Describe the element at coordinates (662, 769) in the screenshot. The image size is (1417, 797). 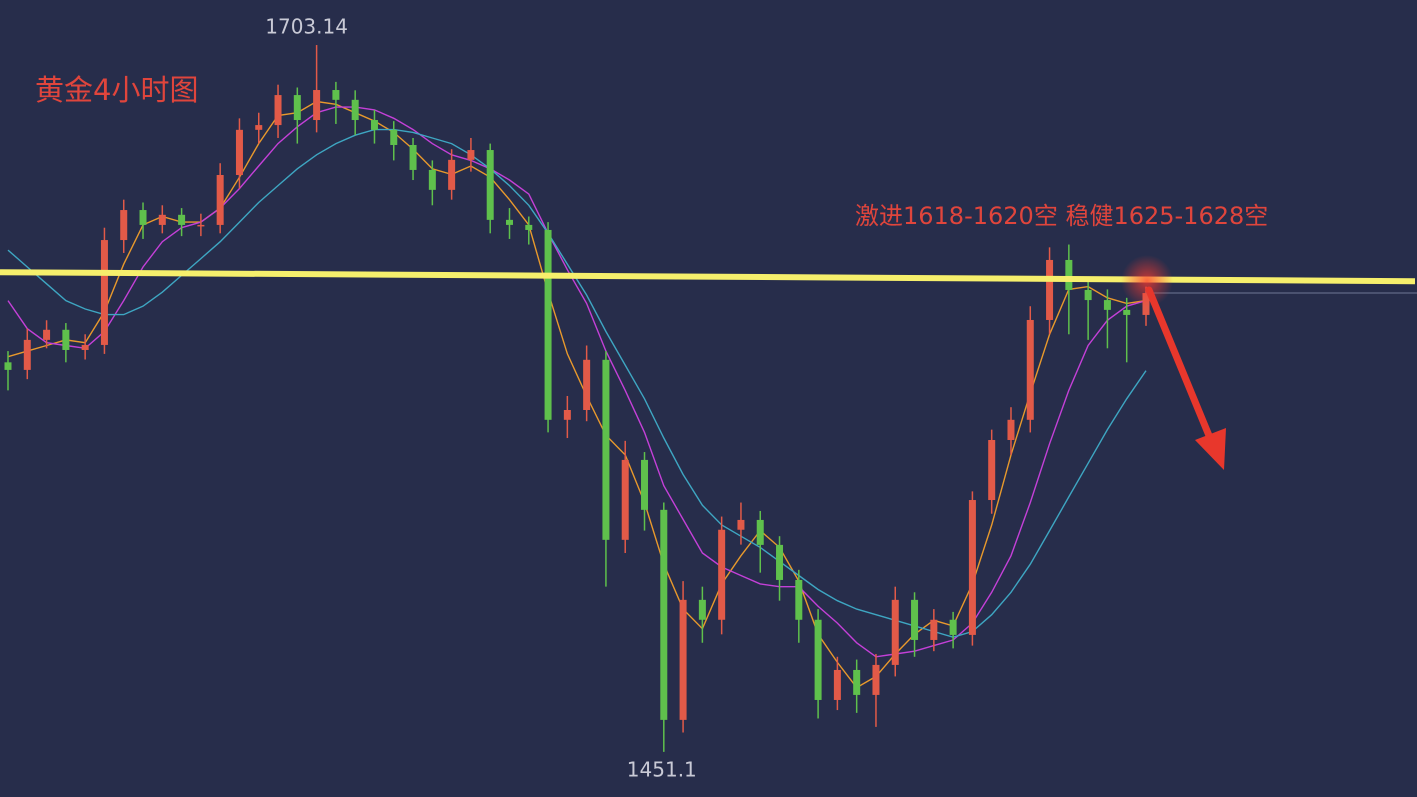
I see `min-label: 1451.1` at that location.